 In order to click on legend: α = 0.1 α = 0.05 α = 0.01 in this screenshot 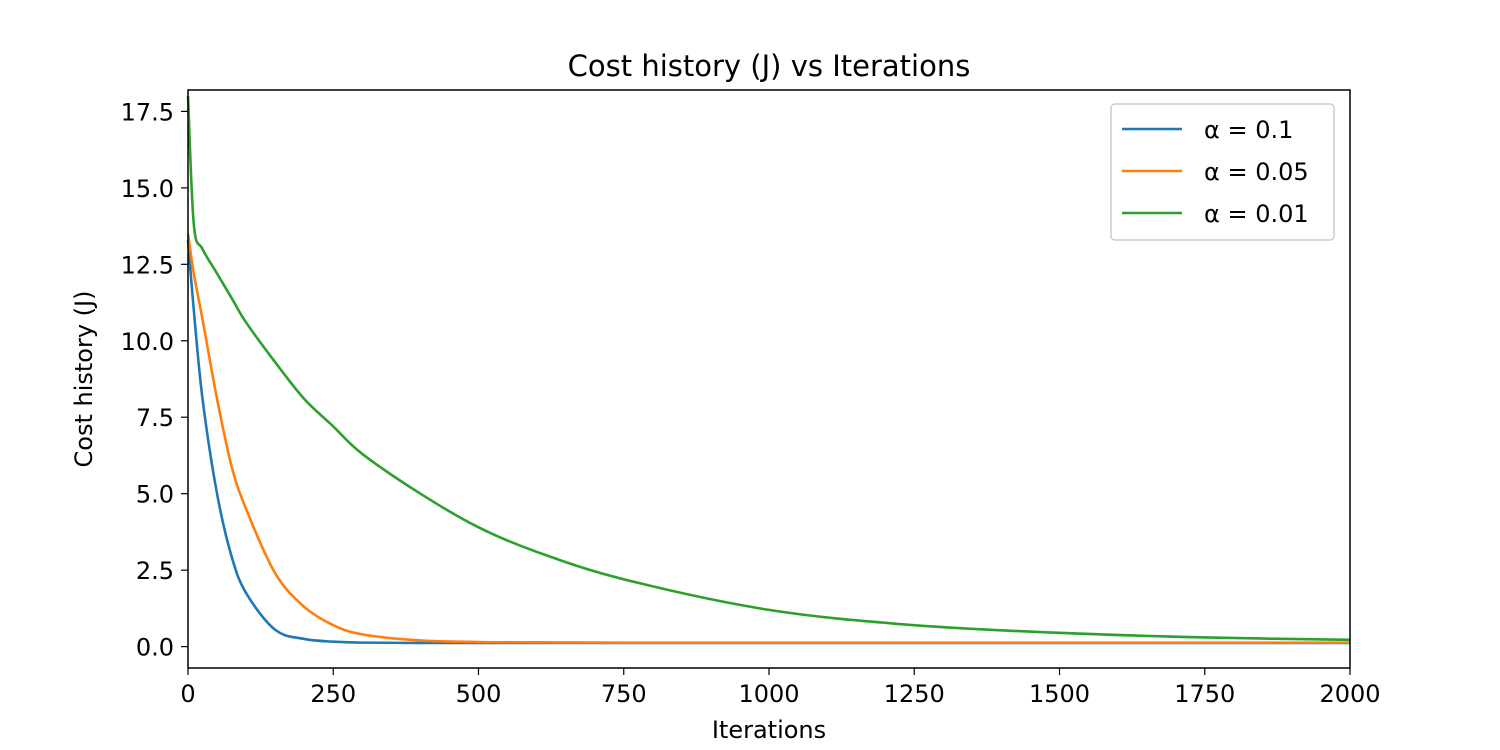, I will do `click(1222, 172)`.